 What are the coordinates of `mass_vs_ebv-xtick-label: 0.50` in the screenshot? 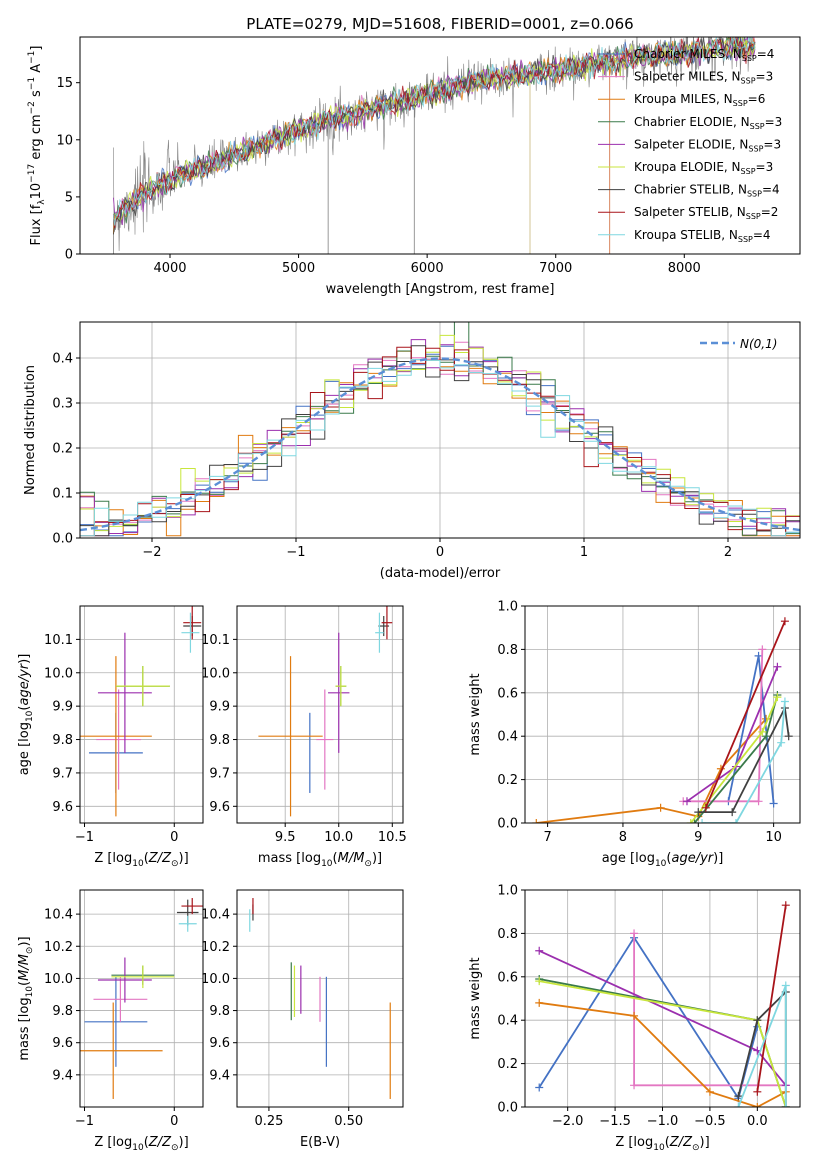 It's located at (348, 1121).